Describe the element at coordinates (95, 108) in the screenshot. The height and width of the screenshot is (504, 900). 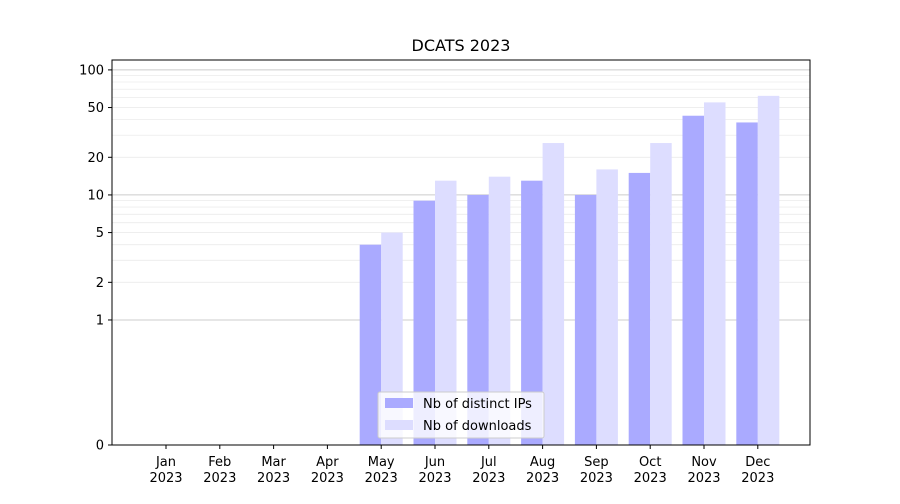
I see `y-tick-label: 50` at that location.